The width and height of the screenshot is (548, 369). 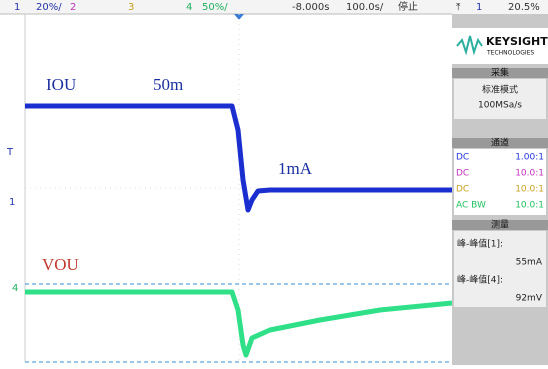 I want to click on measure-label: 峰-峰值[4]:, so click(x=480, y=280).